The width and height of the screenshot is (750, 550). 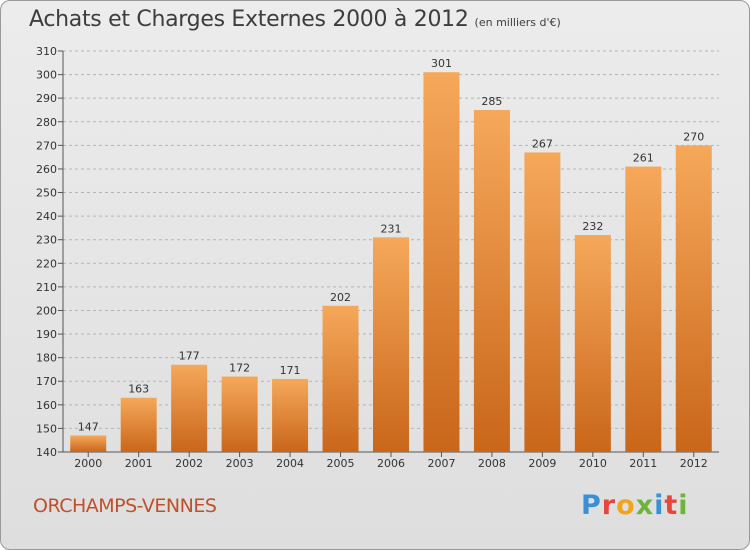 What do you see at coordinates (46, 452) in the screenshot?
I see `y-tick-label: 140` at bounding box center [46, 452].